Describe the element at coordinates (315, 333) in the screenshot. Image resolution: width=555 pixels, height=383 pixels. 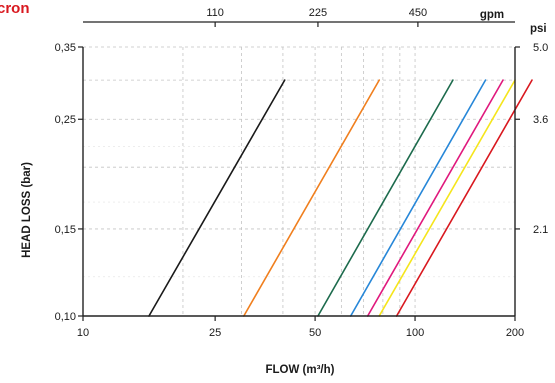
I see `x-tick-label: 50` at that location.